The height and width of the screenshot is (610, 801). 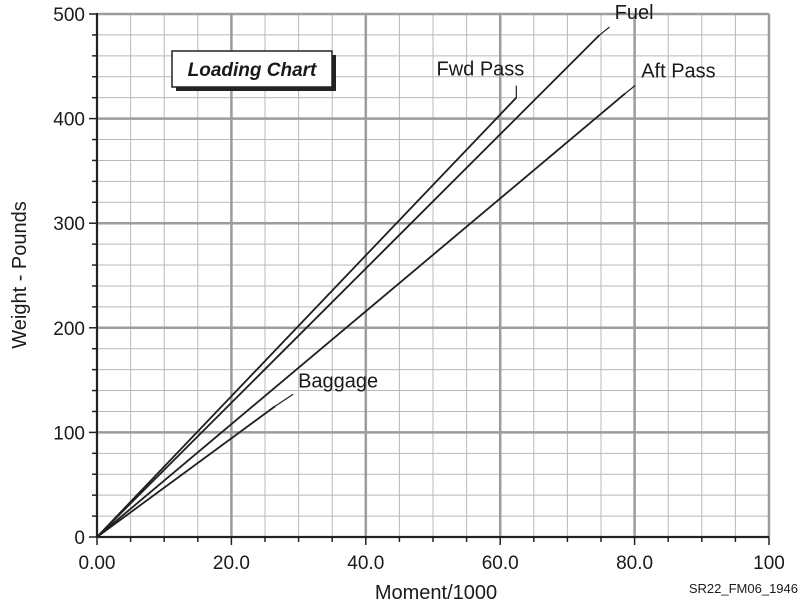 I want to click on y-tick-label: 500, so click(x=69, y=15).